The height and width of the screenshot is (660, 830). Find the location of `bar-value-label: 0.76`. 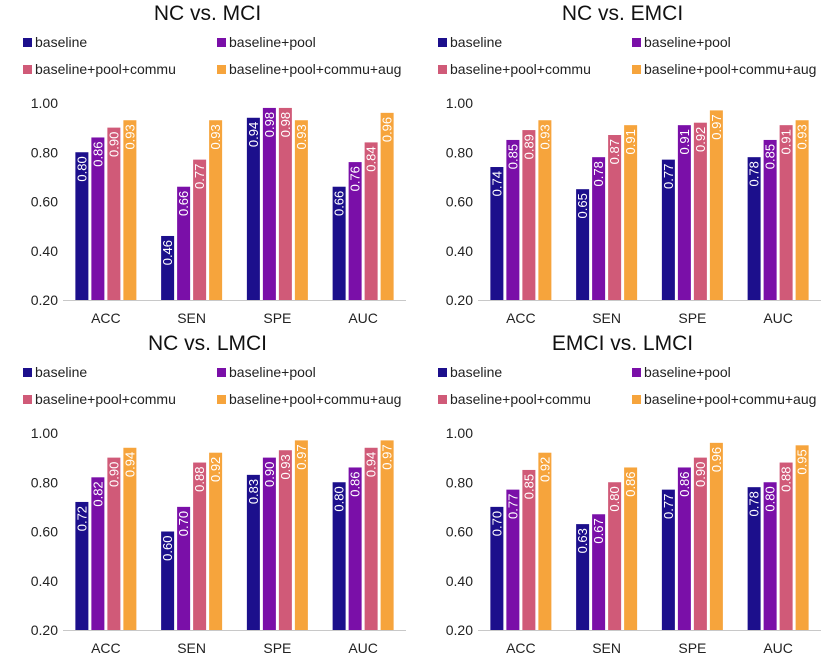

bar-value-label: 0.76 is located at coordinates (355, 178).